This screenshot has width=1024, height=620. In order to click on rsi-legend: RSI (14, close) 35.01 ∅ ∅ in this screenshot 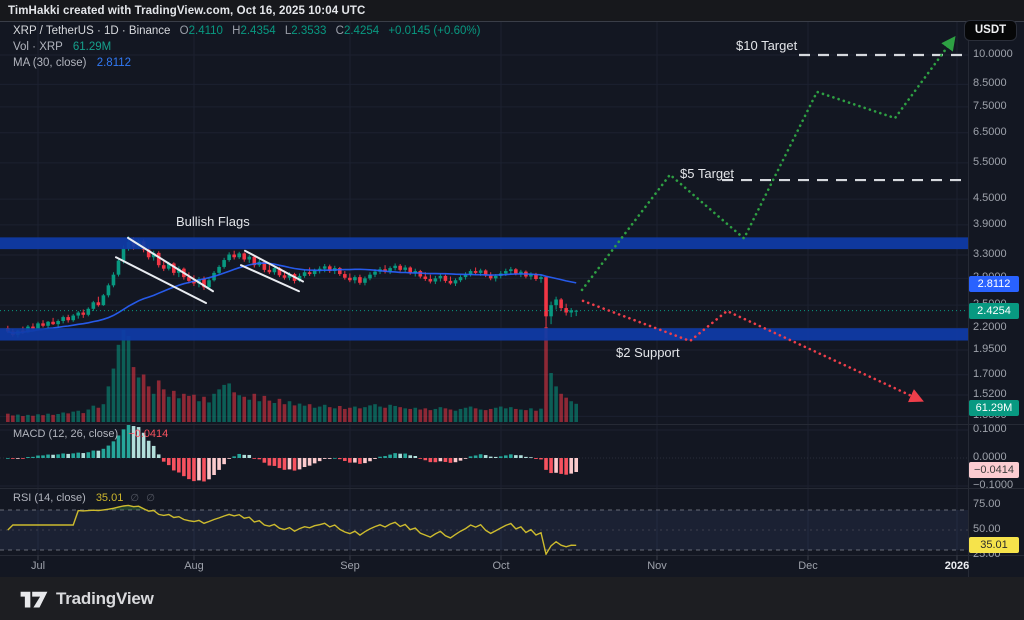, I will do `click(84, 498)`.